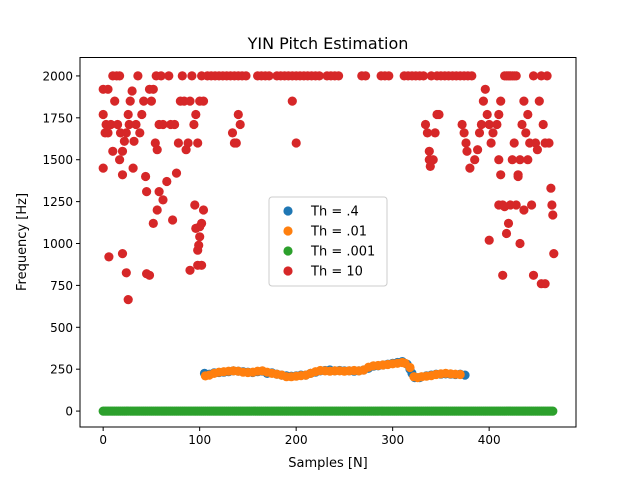 Image resolution: width=640 pixels, height=480 pixels. I want to click on y-tick-label: 1000, so click(57, 244).